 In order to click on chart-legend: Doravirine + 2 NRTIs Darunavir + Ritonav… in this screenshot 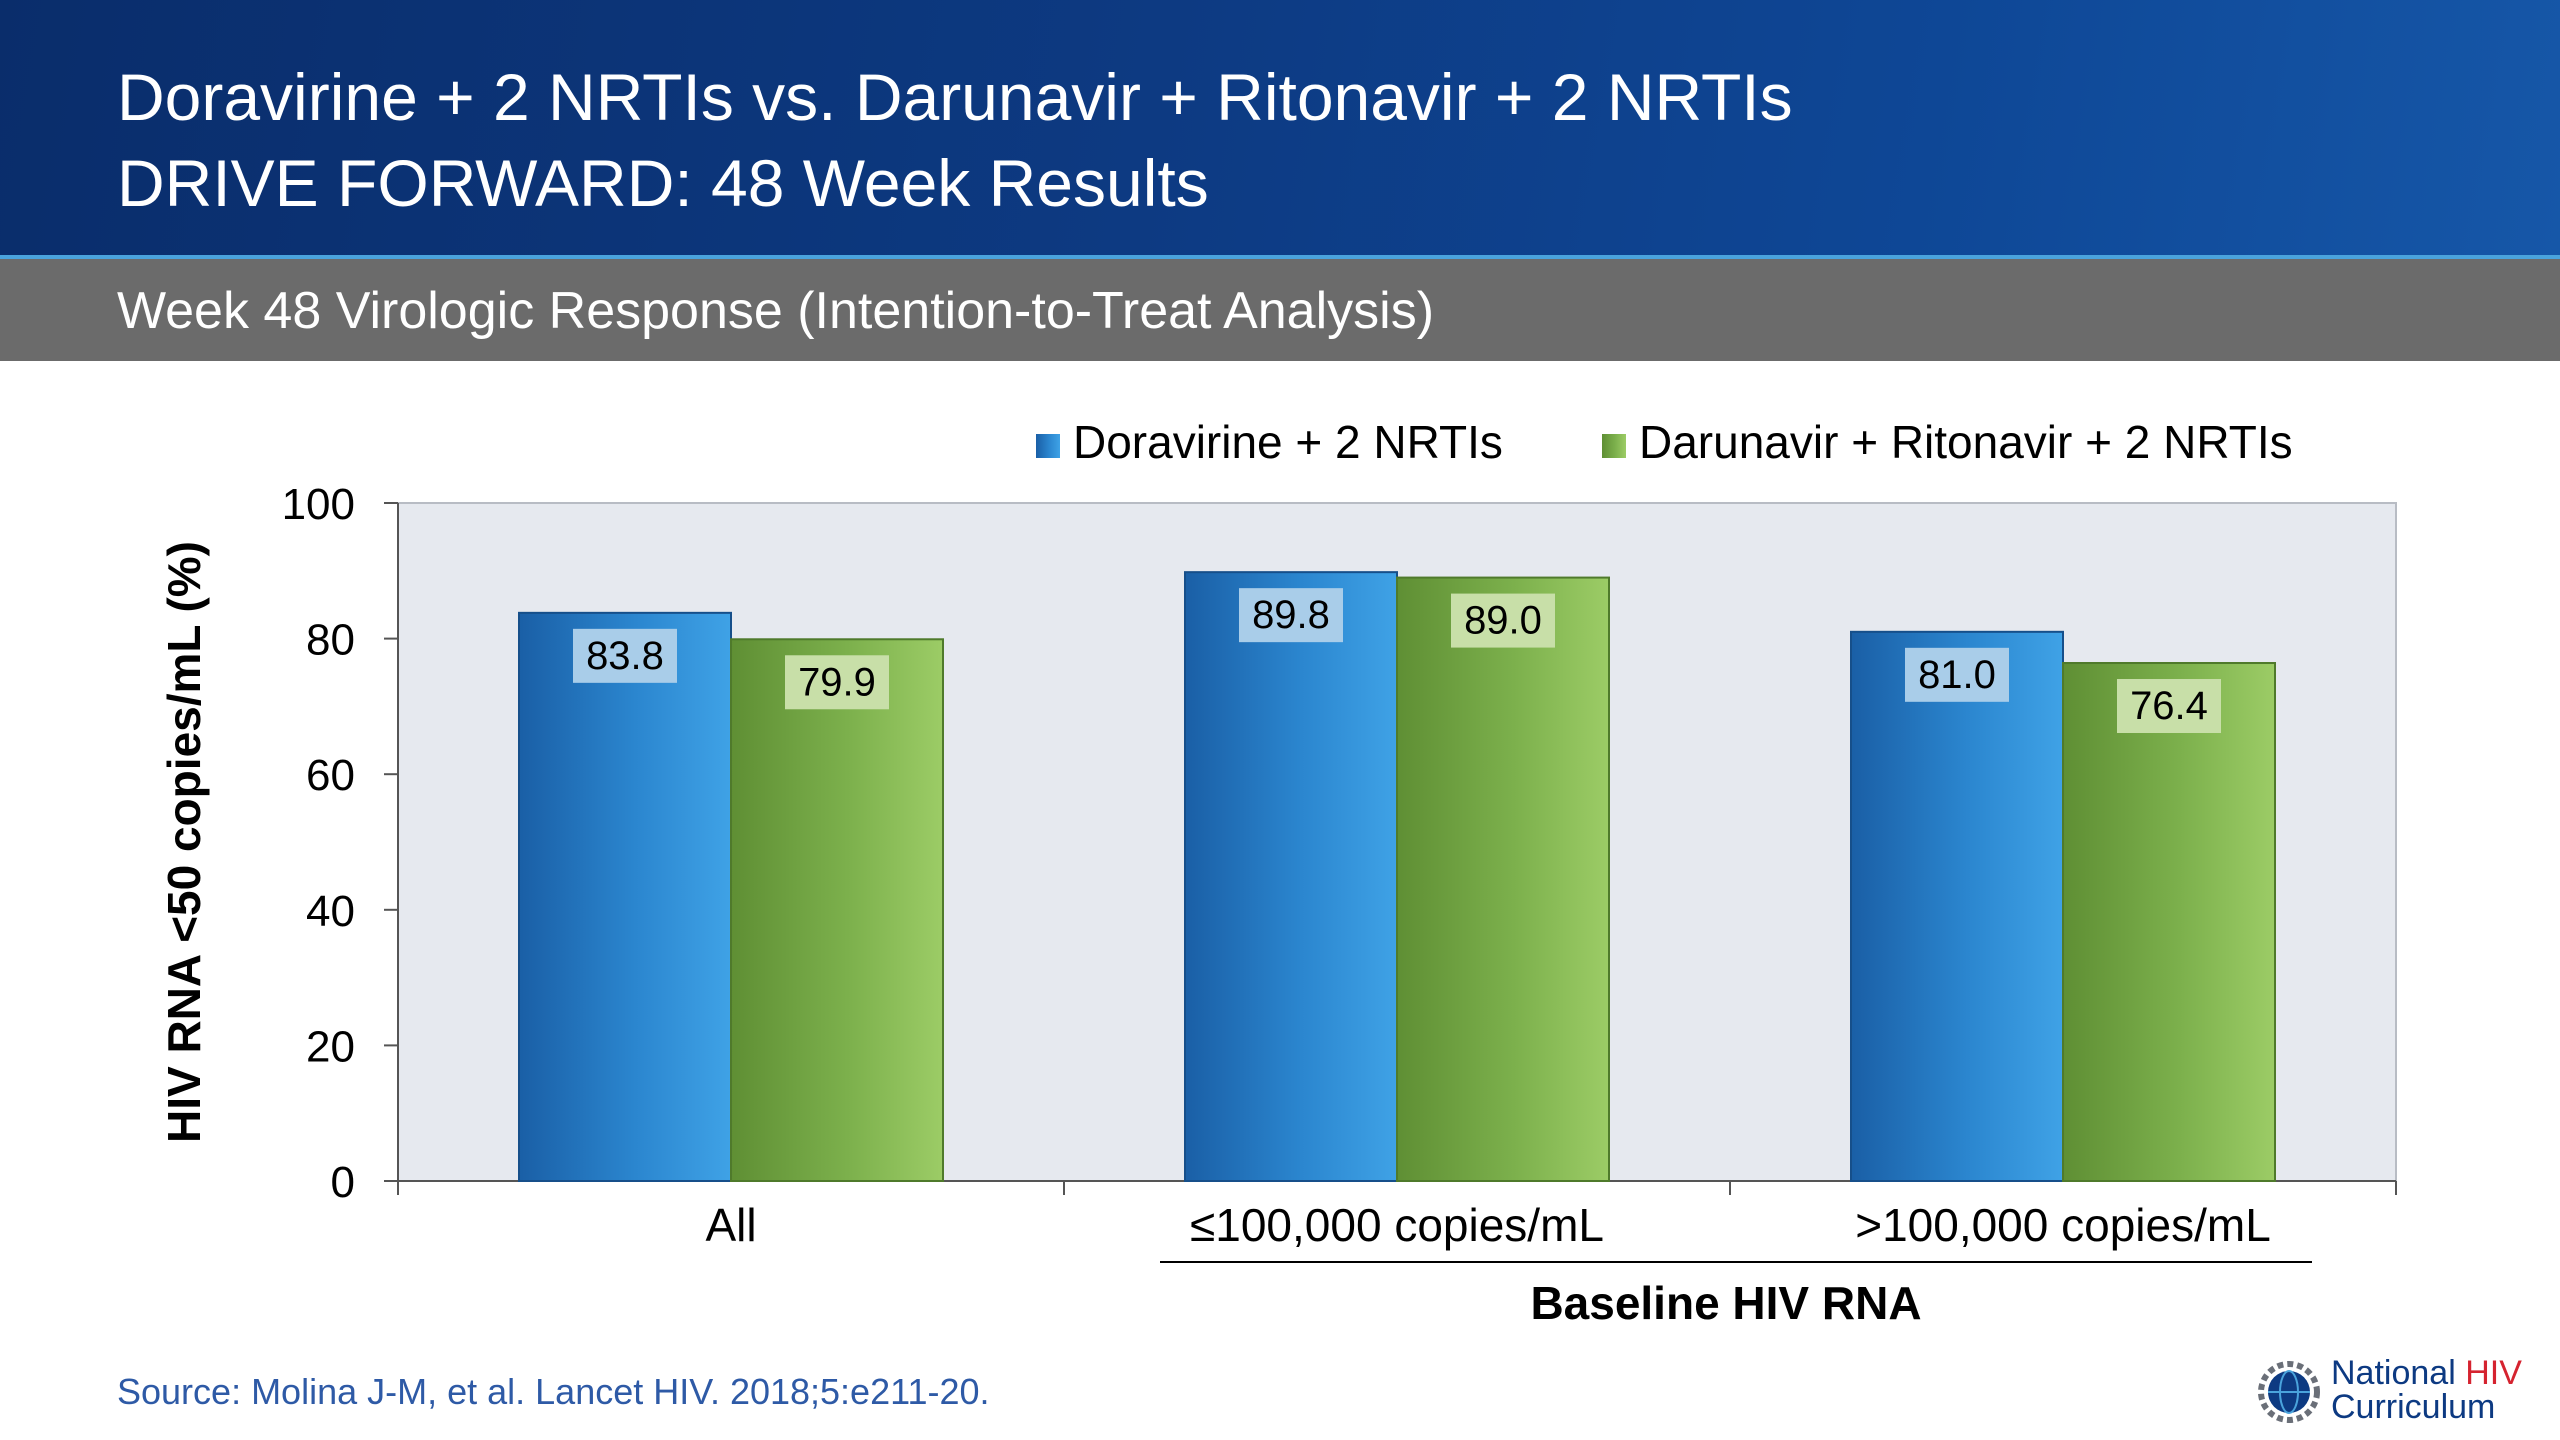, I will do `click(1664, 442)`.